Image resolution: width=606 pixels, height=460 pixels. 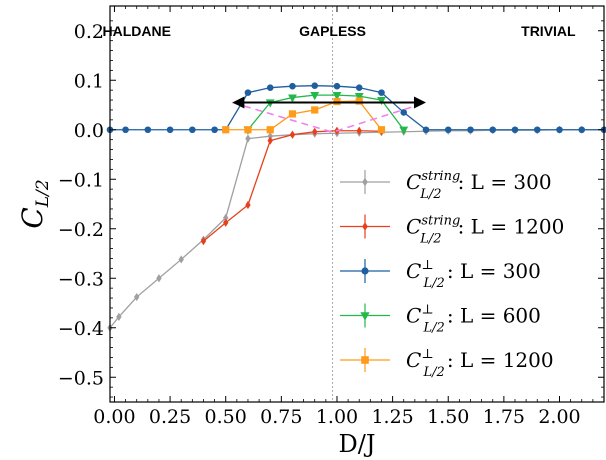 I want to click on x-tick-label: 0.75, so click(x=281, y=417).